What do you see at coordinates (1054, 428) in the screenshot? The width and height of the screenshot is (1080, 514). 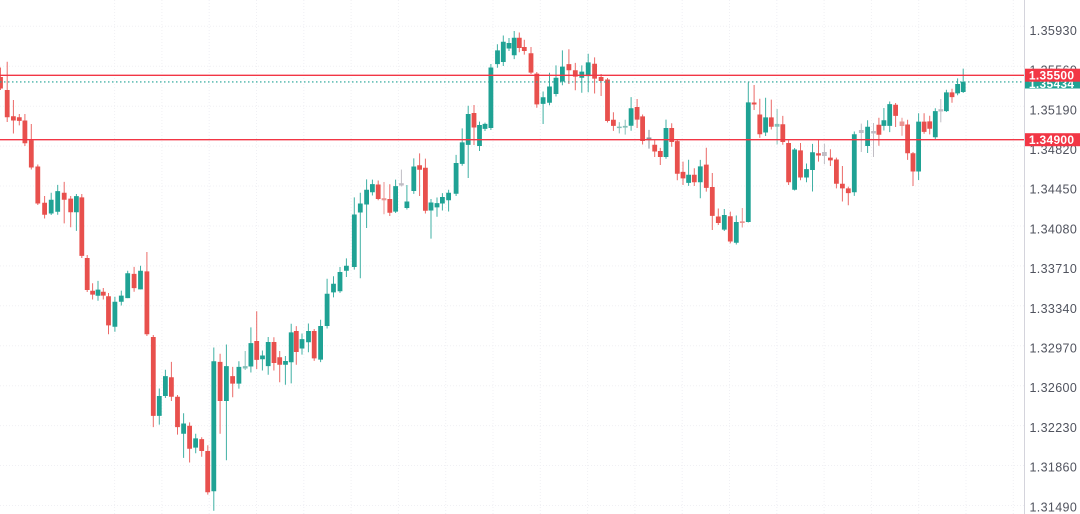 I see `svg-text: 1.32230` at bounding box center [1054, 428].